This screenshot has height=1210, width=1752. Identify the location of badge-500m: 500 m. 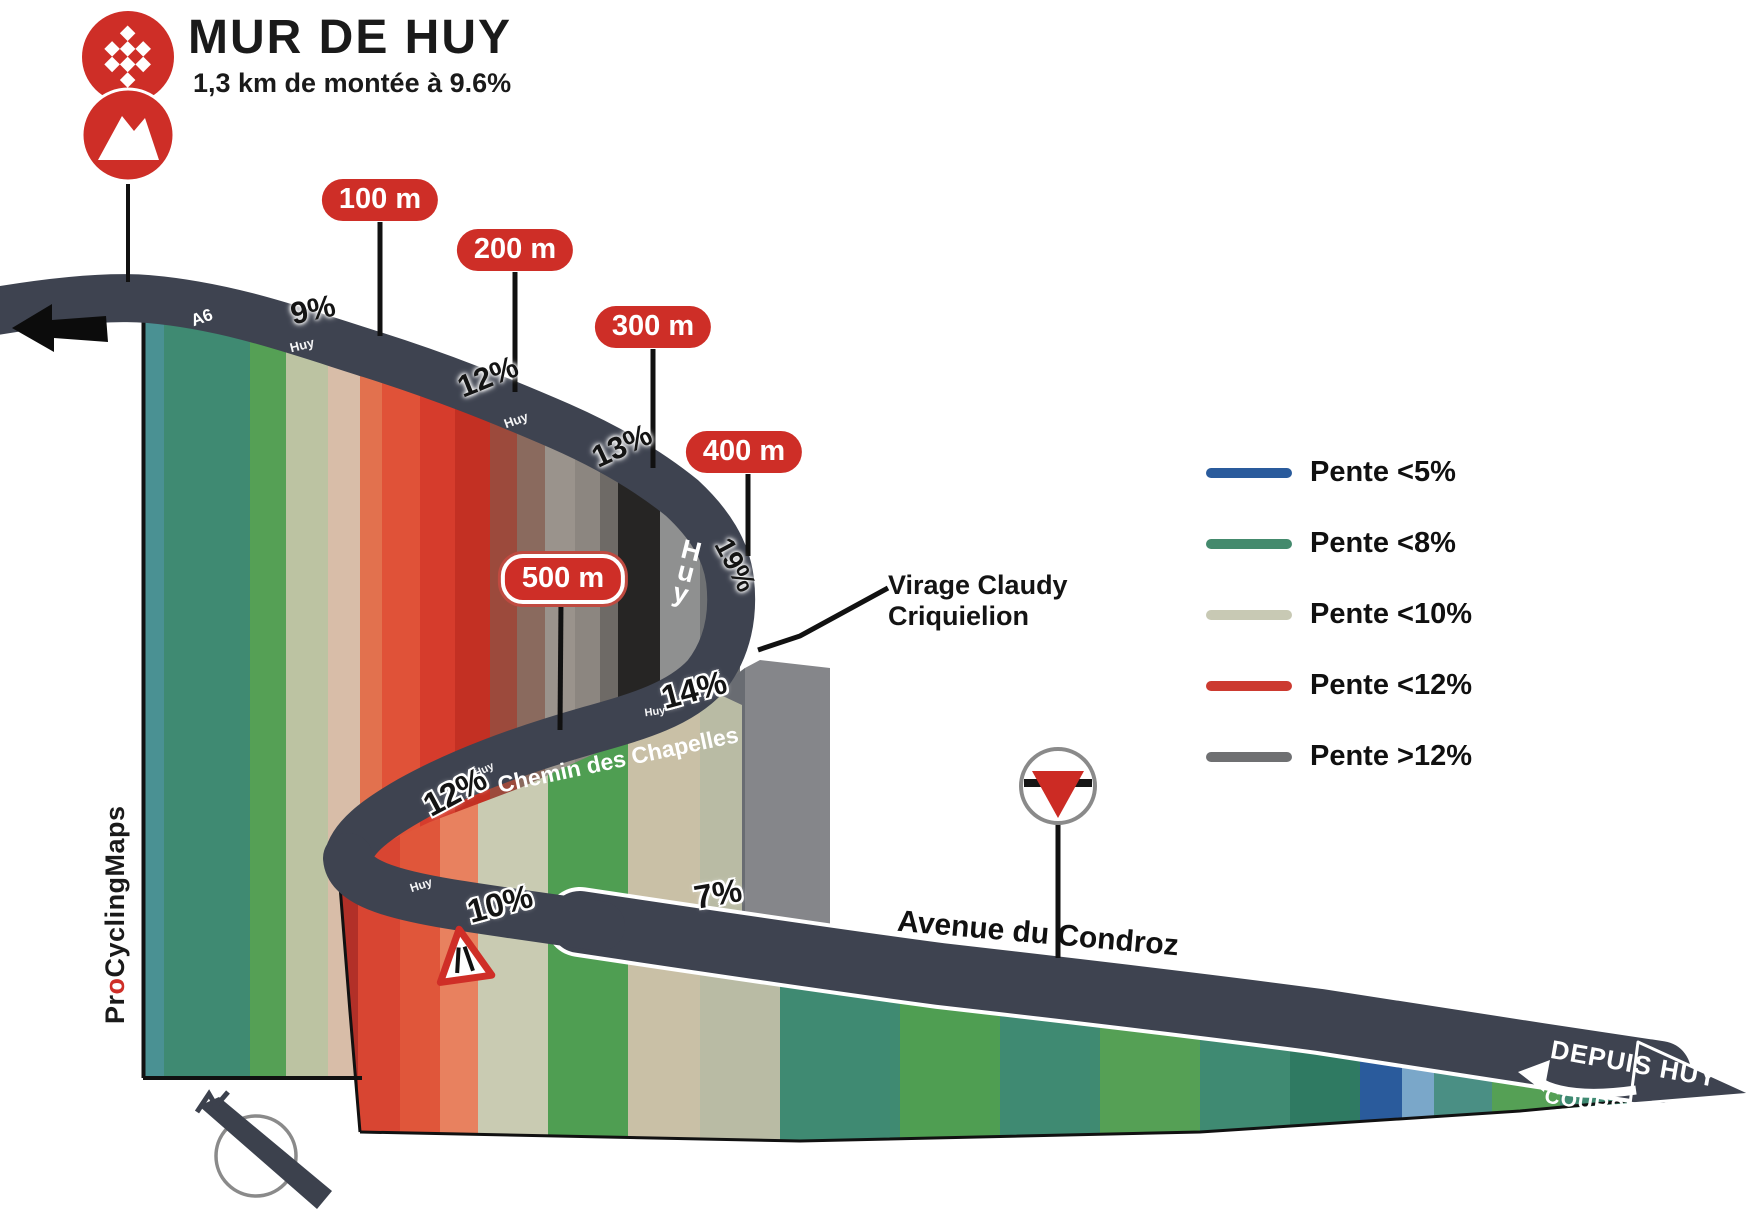
(563, 579).